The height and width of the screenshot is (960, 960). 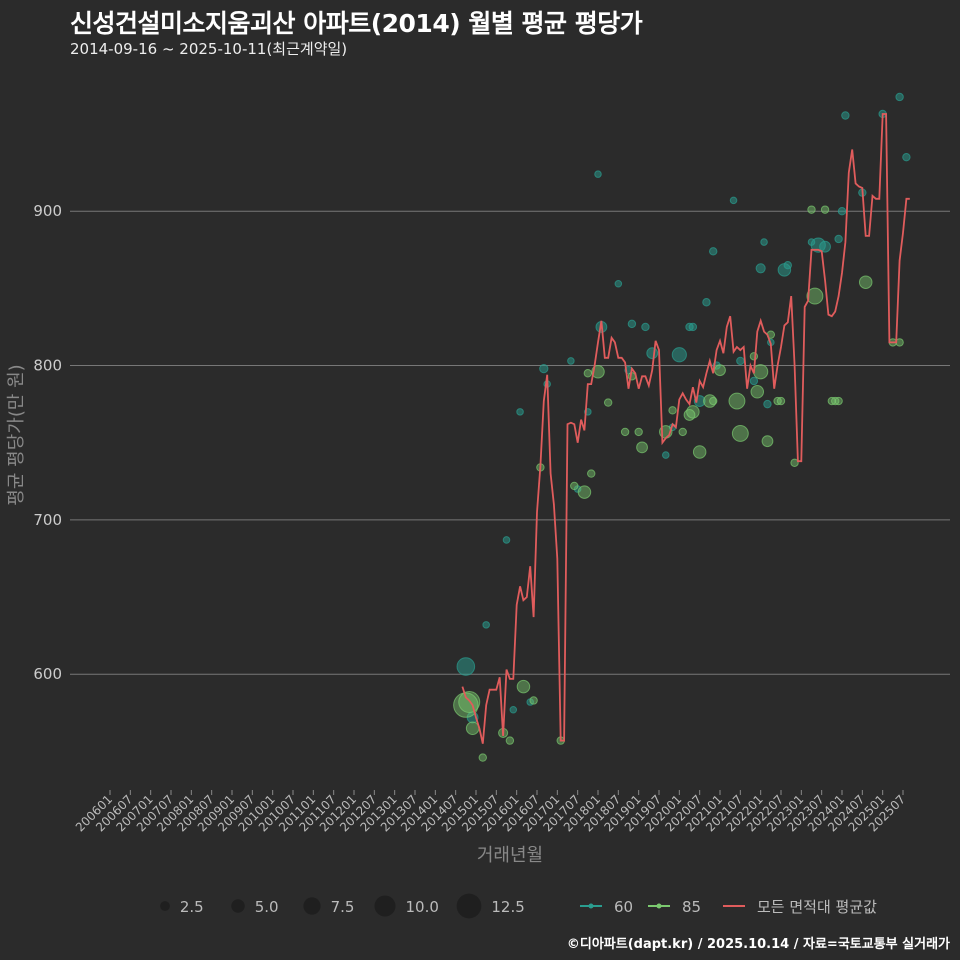 What do you see at coordinates (192, 907) in the screenshot?
I see `size-legend-label-0: 2.5` at bounding box center [192, 907].